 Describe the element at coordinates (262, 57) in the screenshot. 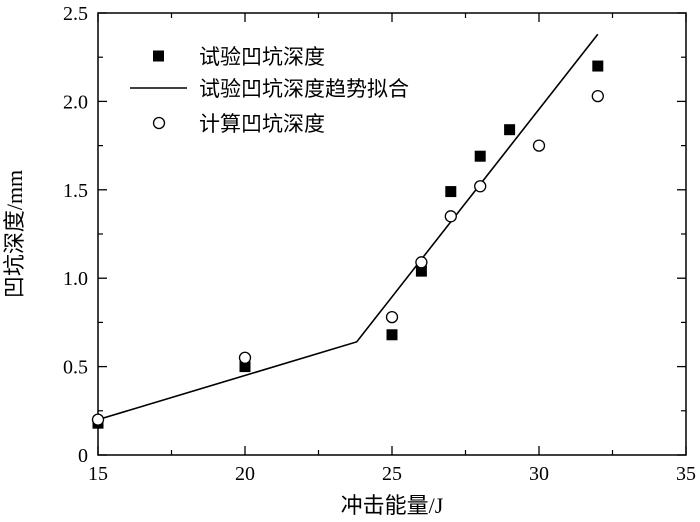

I see `legend-label: 试验凹坑深度` at that location.